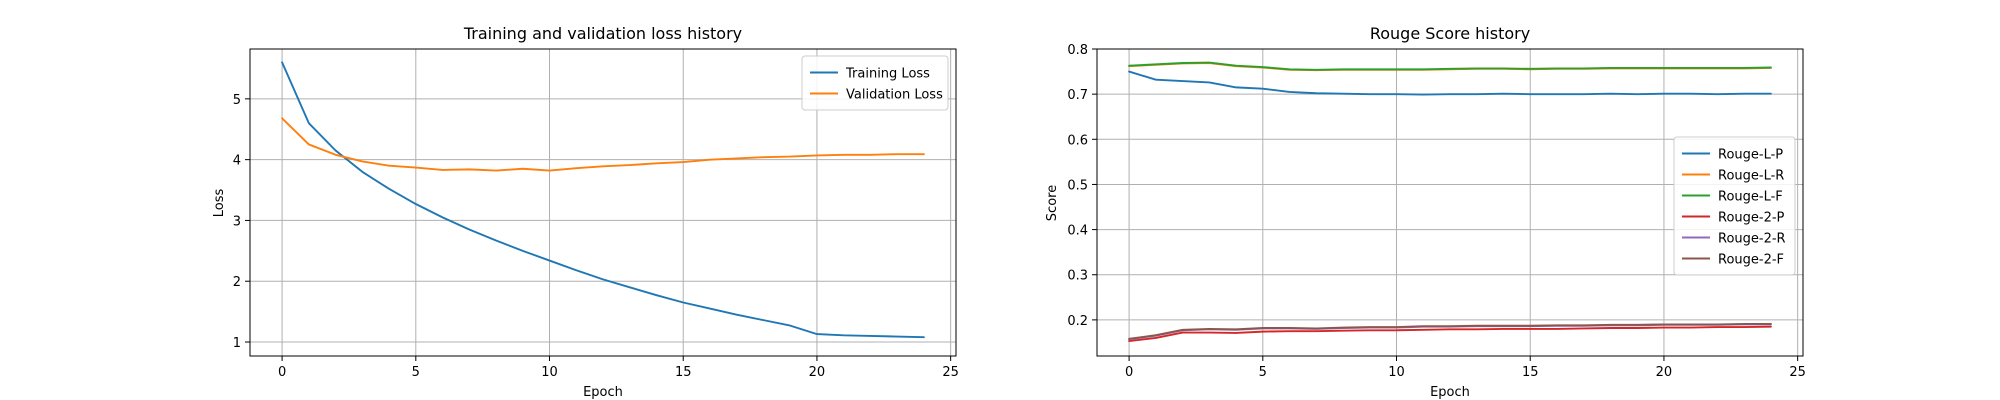 The width and height of the screenshot is (2000, 400). Describe the element at coordinates (1263, 372) in the screenshot. I see `rouge-chart-x-tick-label: 5` at that location.